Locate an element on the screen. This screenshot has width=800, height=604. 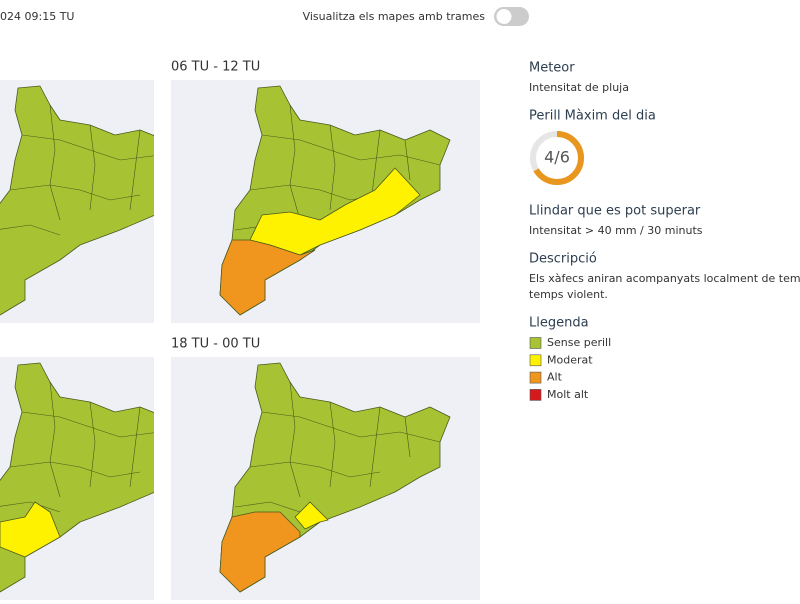
legend-label: Molt alt is located at coordinates (568, 394).